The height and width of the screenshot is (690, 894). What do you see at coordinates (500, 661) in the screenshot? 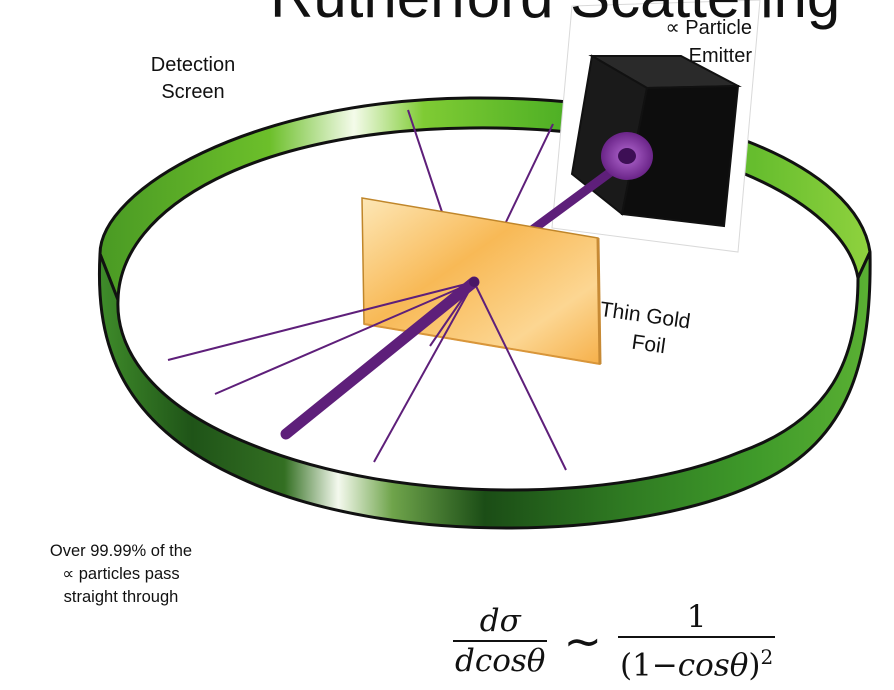
I see `formula-lhs-denominator: dcosθ` at bounding box center [500, 661].